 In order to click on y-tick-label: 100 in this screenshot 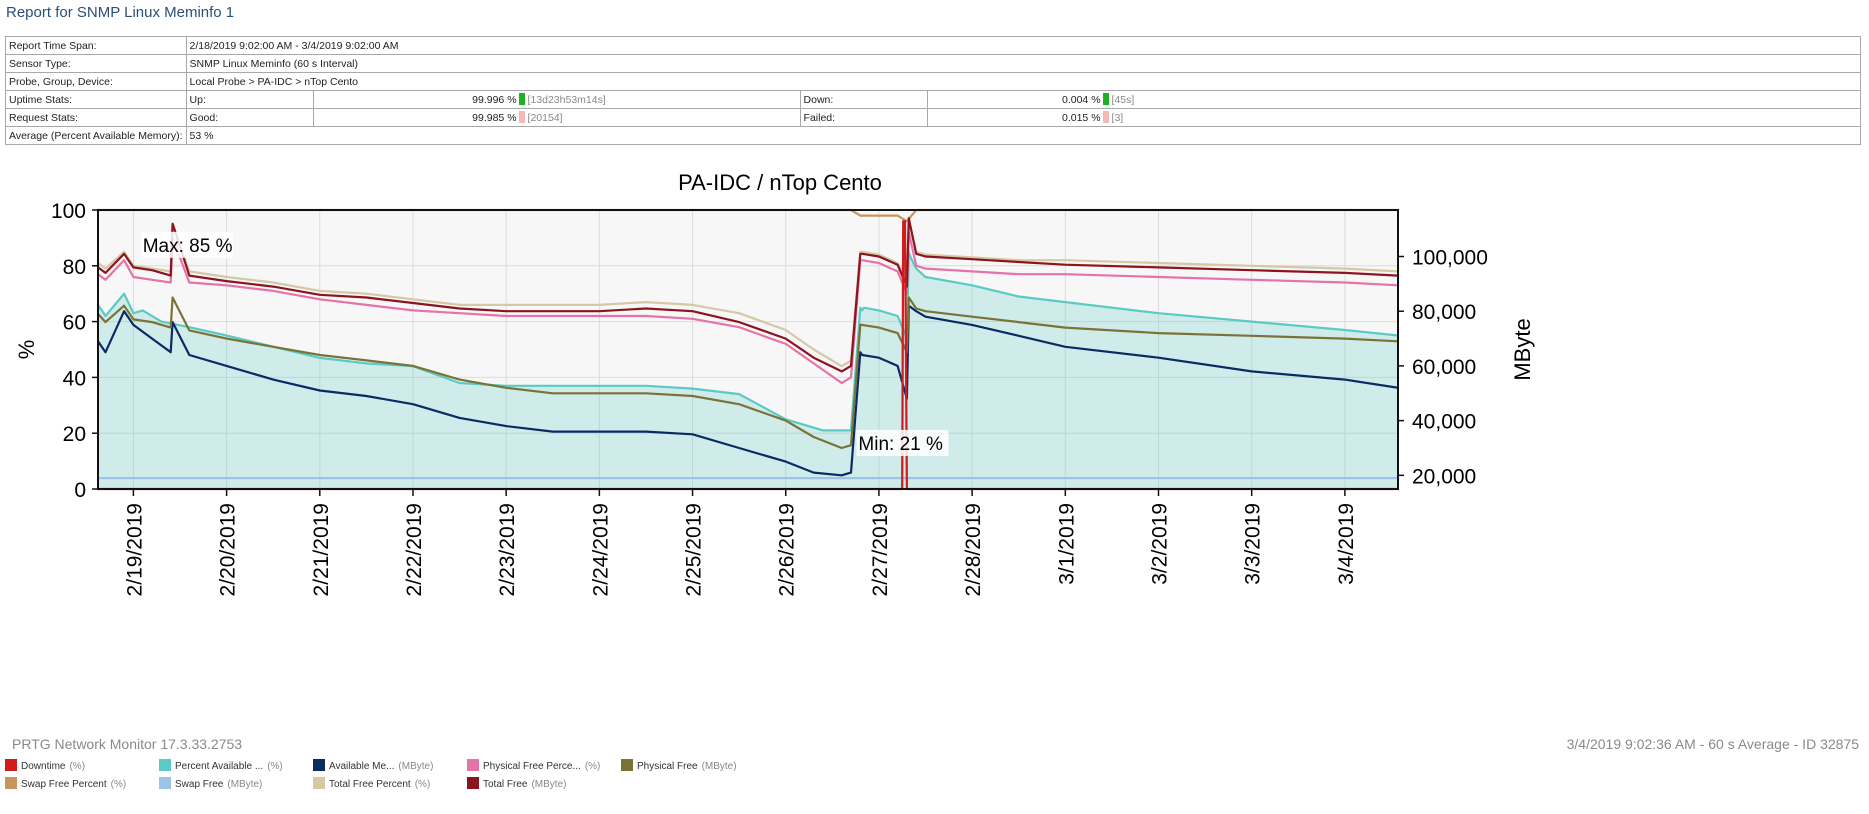, I will do `click(68, 211)`.